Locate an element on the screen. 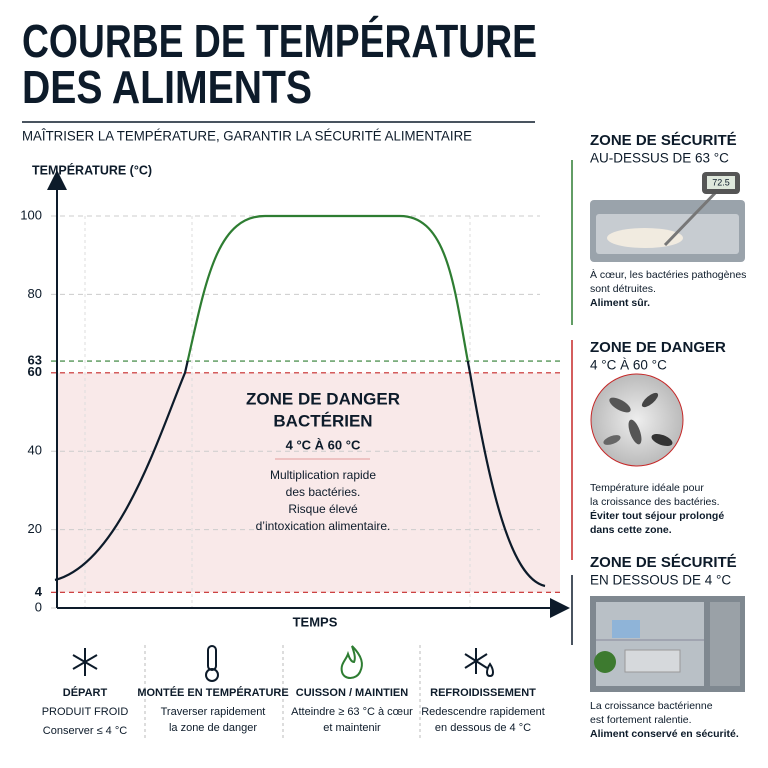  danger-zone-title: ZONE DE DANGER is located at coordinates (323, 398).